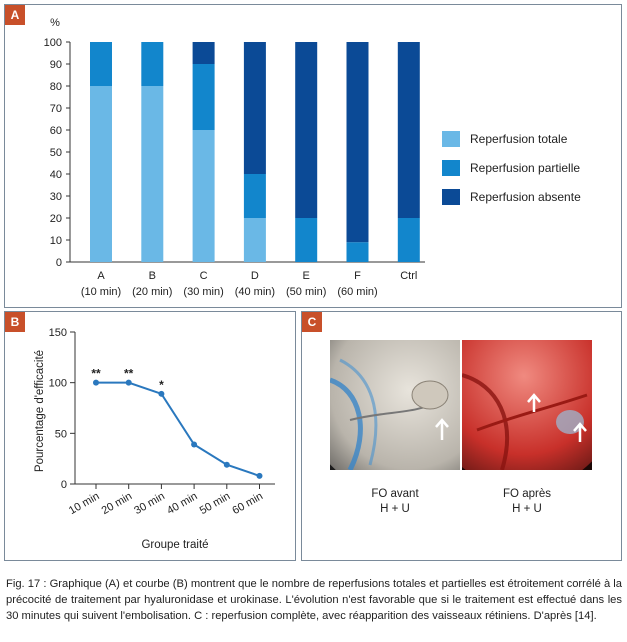 The image size is (627, 642). Describe the element at coordinates (312, 322) in the screenshot. I see `panel-c-label: C` at that location.